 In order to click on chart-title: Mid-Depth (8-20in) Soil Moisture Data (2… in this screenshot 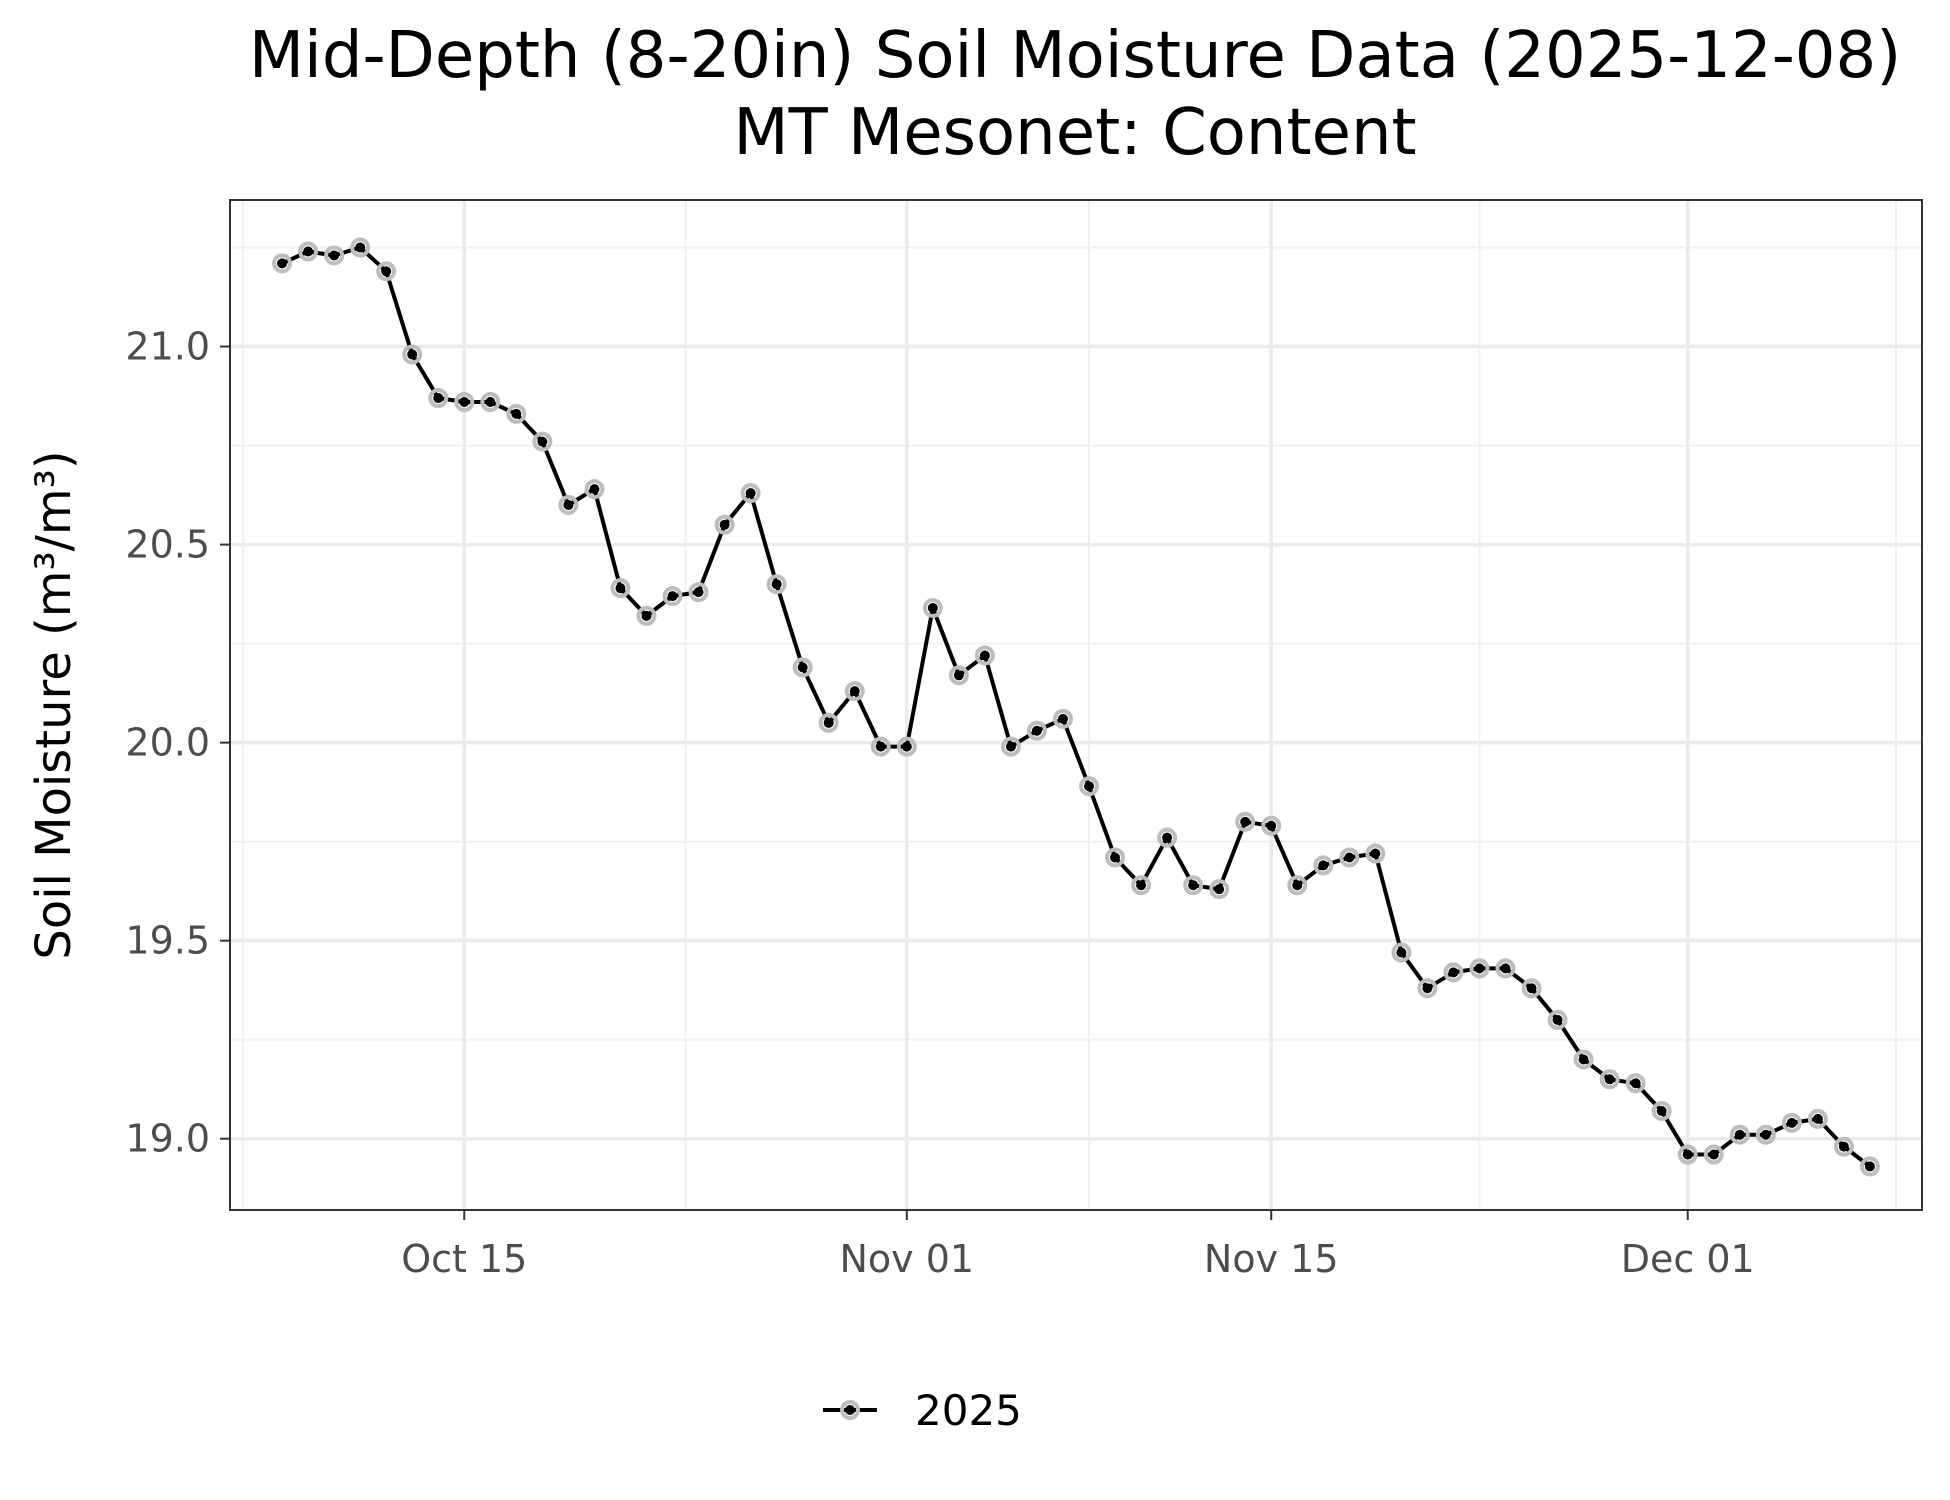, I will do `click(1075, 56)`.